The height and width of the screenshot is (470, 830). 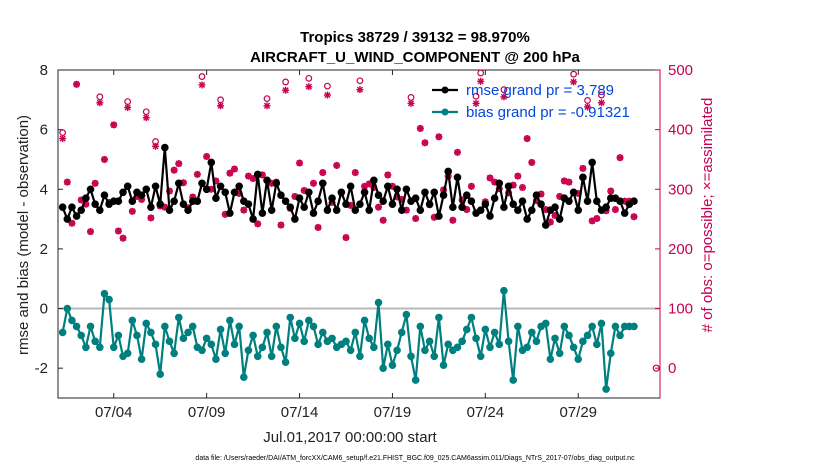 I want to click on bias-line, so click(x=347, y=340).